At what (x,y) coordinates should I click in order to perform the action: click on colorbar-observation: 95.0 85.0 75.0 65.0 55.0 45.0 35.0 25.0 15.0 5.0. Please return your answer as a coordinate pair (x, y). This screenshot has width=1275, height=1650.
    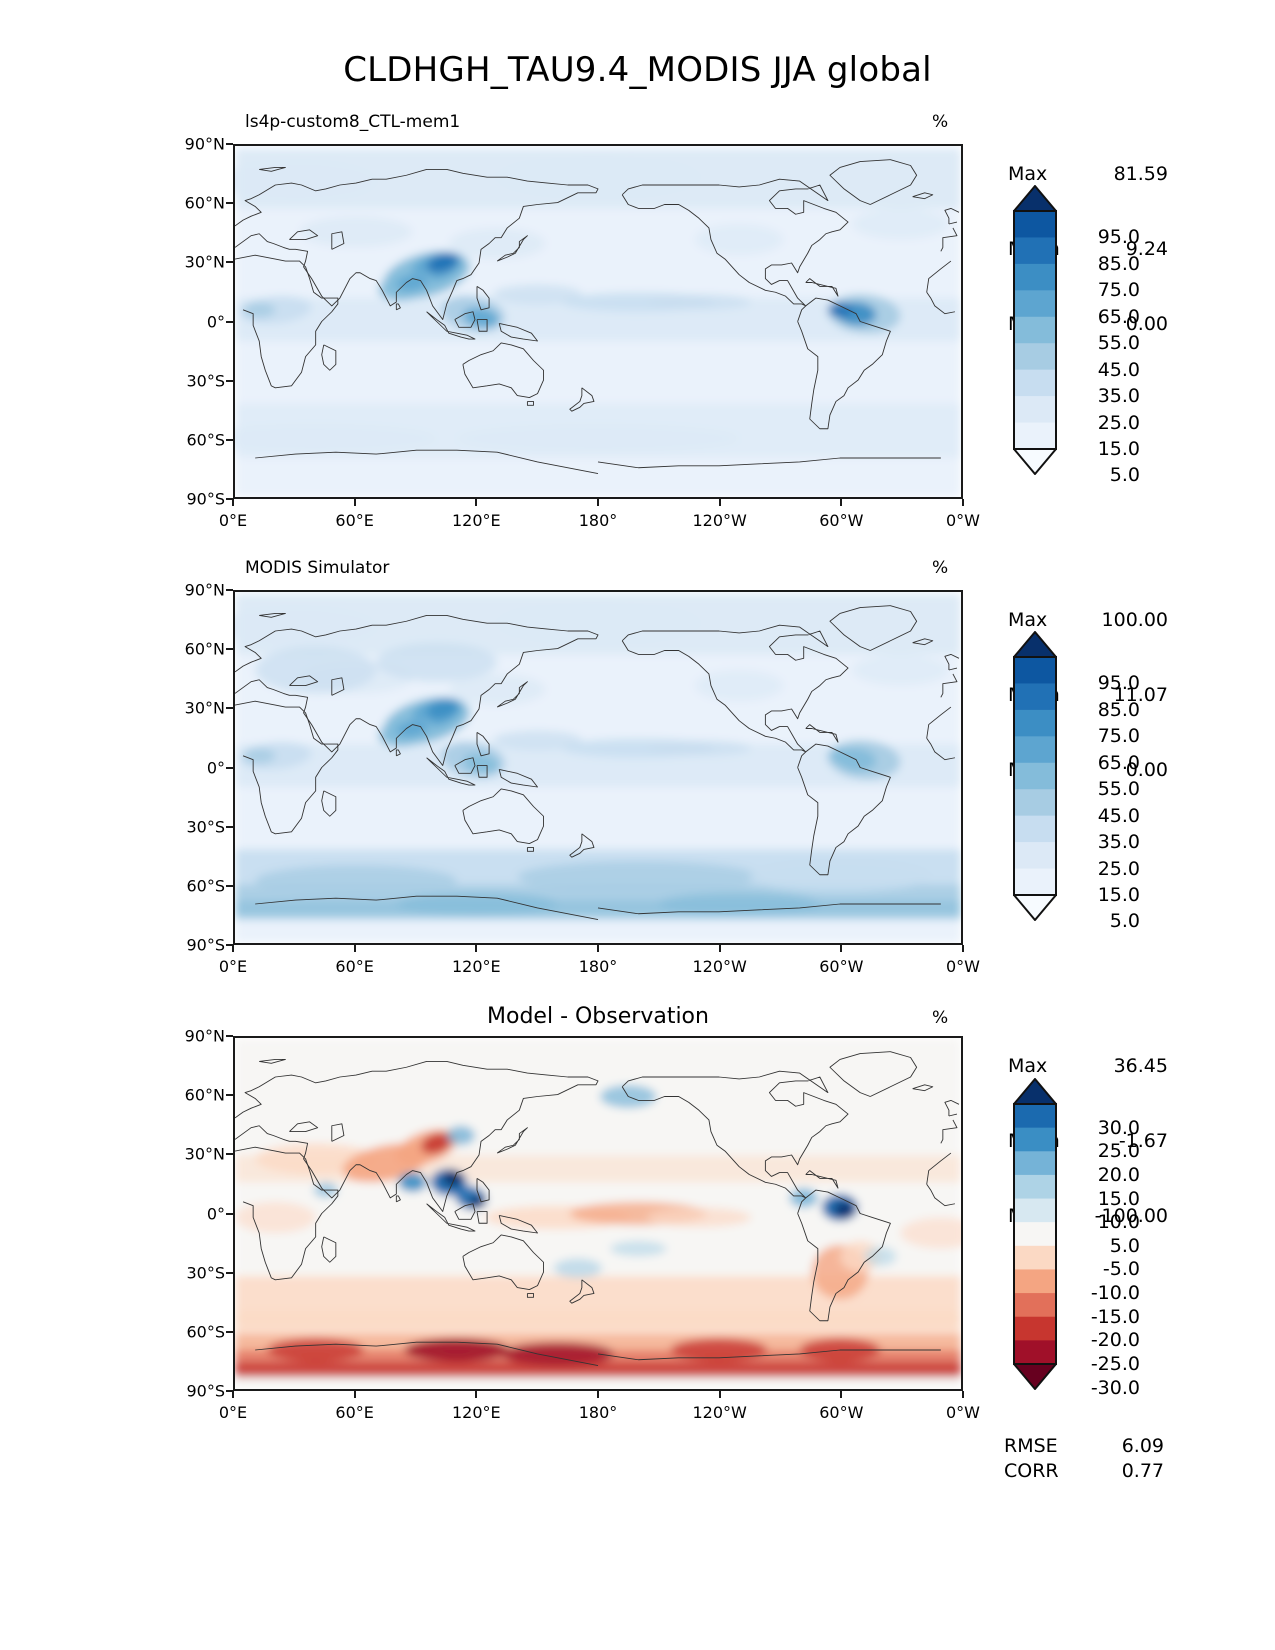
    Looking at the image, I should click on (1076, 781).